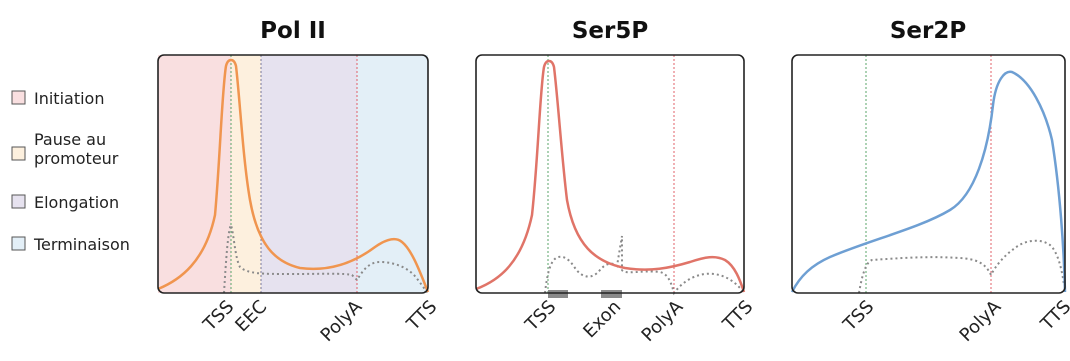 This screenshot has height=361, width=1070. Describe the element at coordinates (194, 174) in the screenshot. I see `region-initiation` at that location.